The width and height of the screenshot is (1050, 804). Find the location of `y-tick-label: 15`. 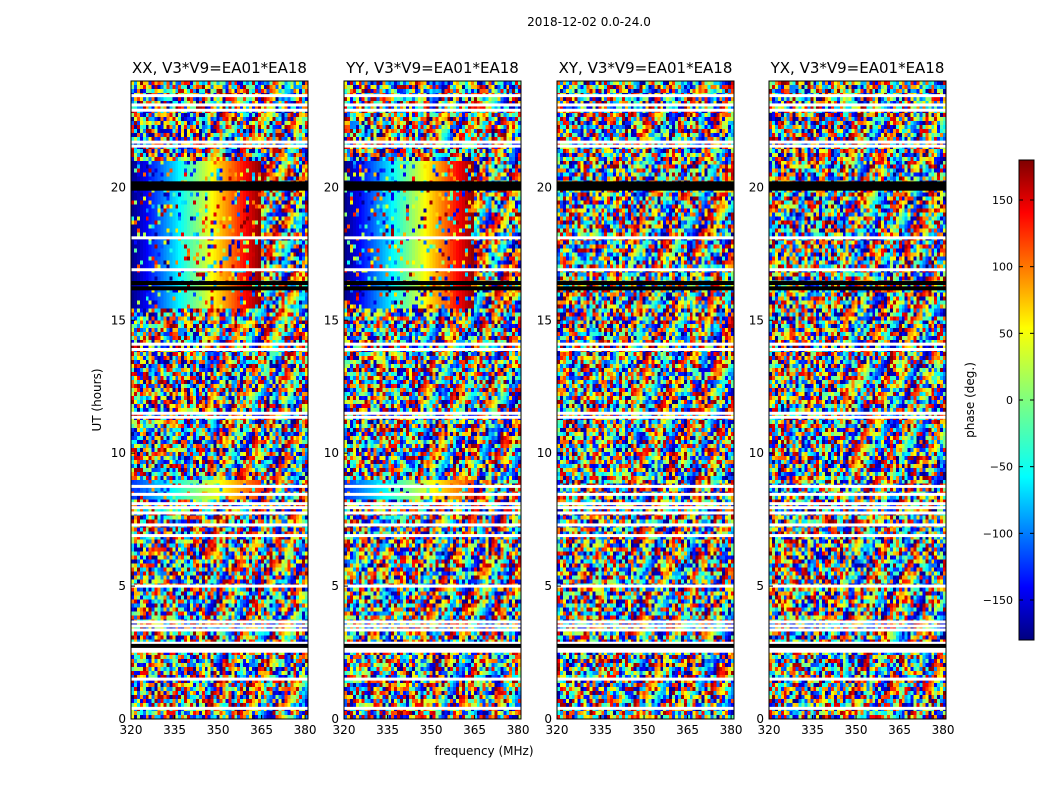

y-tick-label: 15 is located at coordinates (331, 320).